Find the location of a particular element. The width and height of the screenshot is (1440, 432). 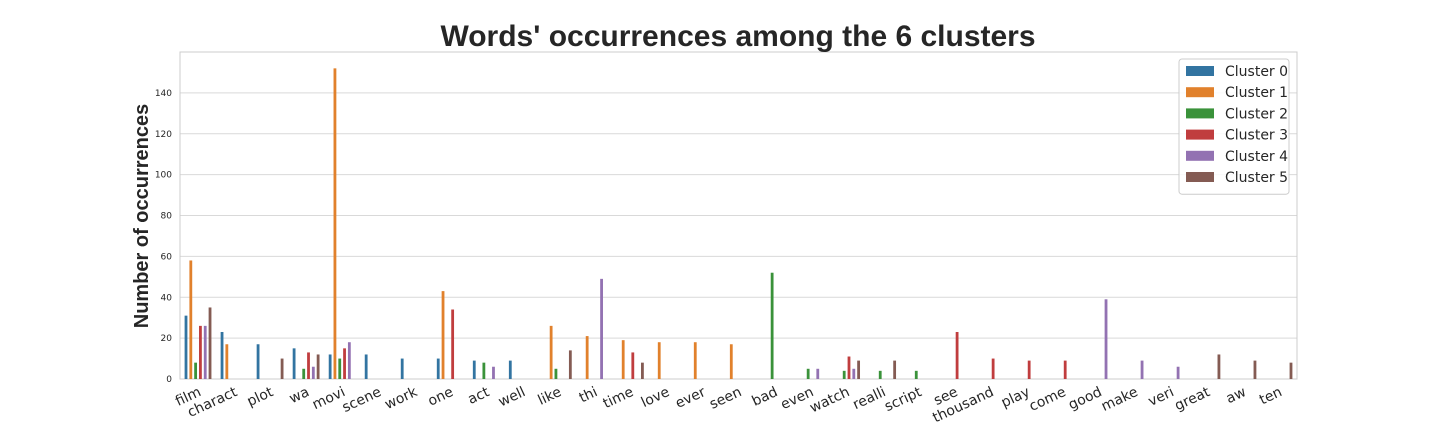

x-tick-label: ten is located at coordinates (1271, 396).